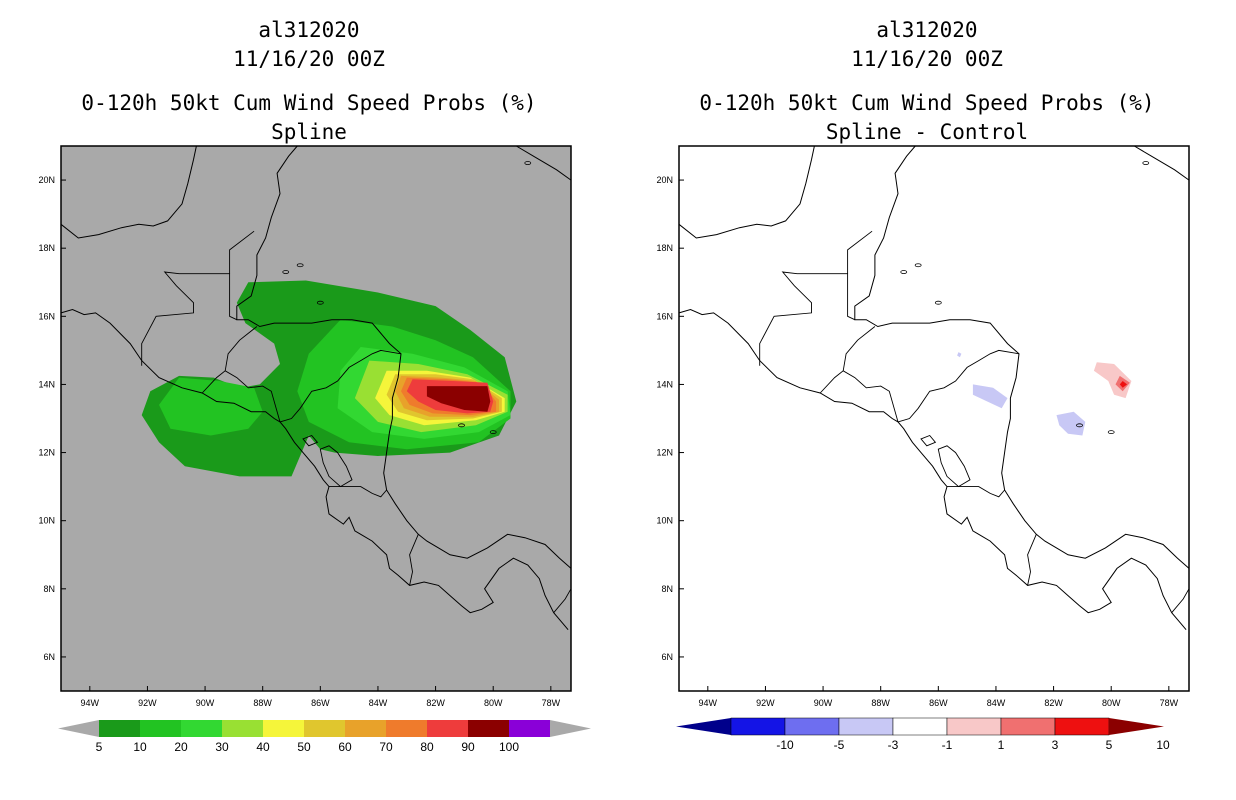 The width and height of the screenshot is (1236, 800). I want to click on lon-tick-label: 86W, so click(938, 703).